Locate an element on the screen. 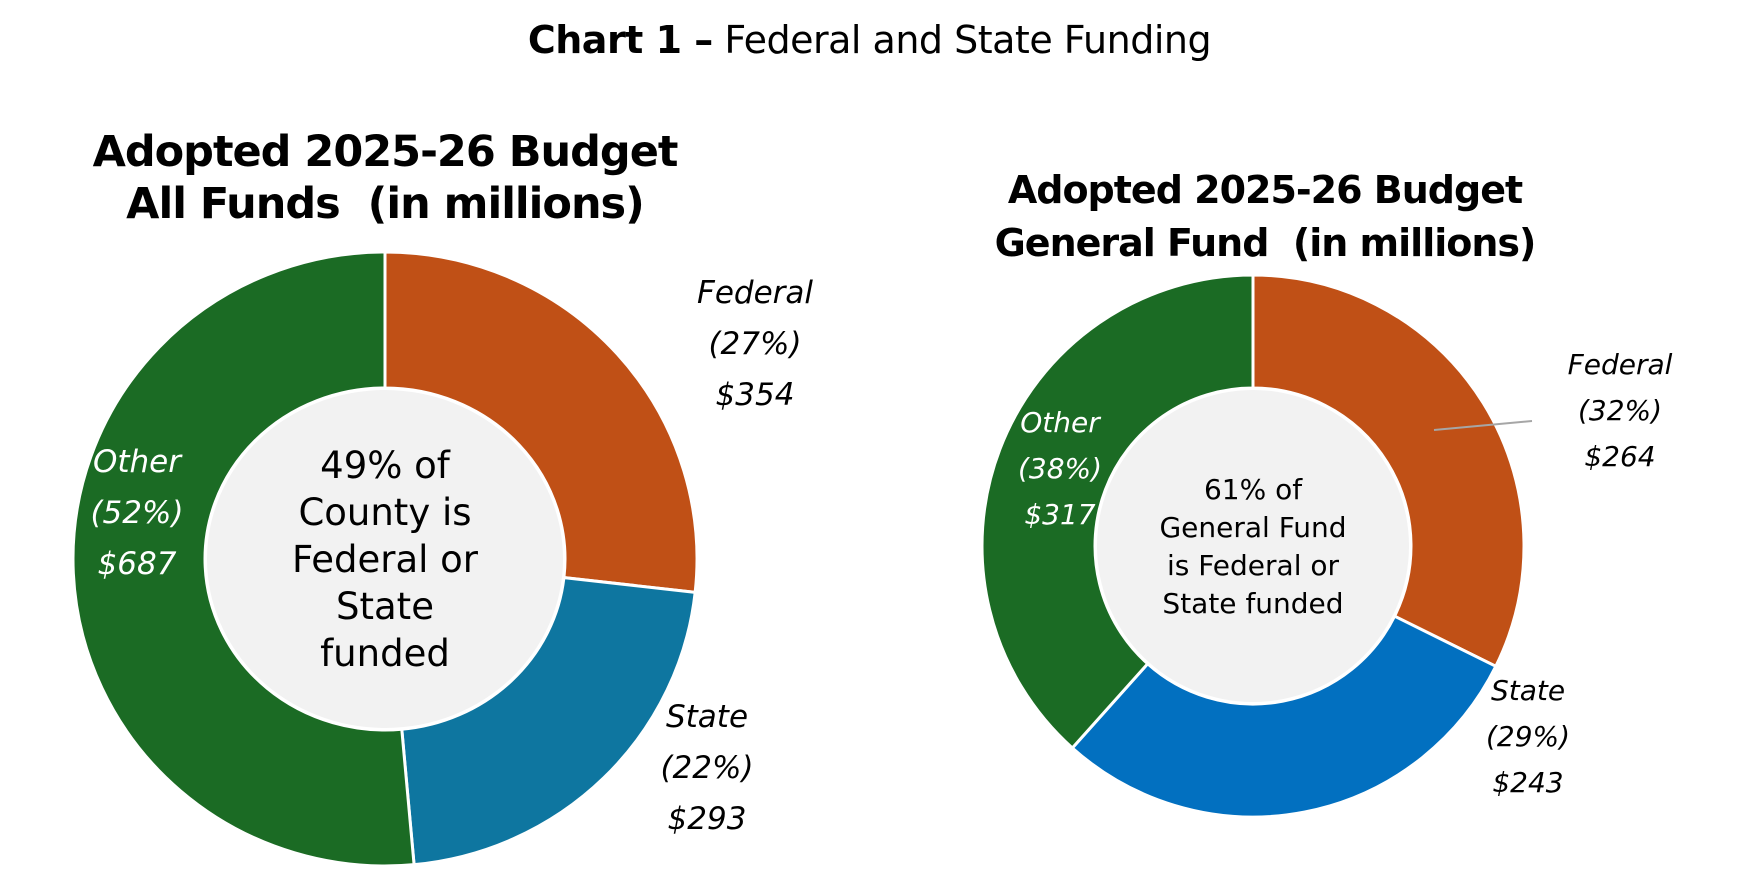 The image size is (1739, 881). slice-percent-label-state: (29%) is located at coordinates (1528, 736).